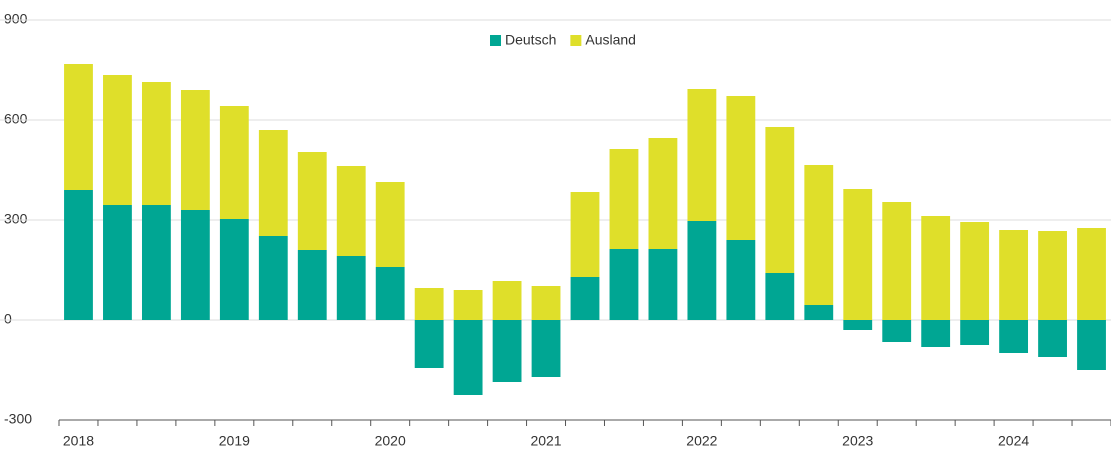 The height and width of the screenshot is (451, 1111). What do you see at coordinates (8, 319) in the screenshot?
I see `y-tick-label: 0` at bounding box center [8, 319].